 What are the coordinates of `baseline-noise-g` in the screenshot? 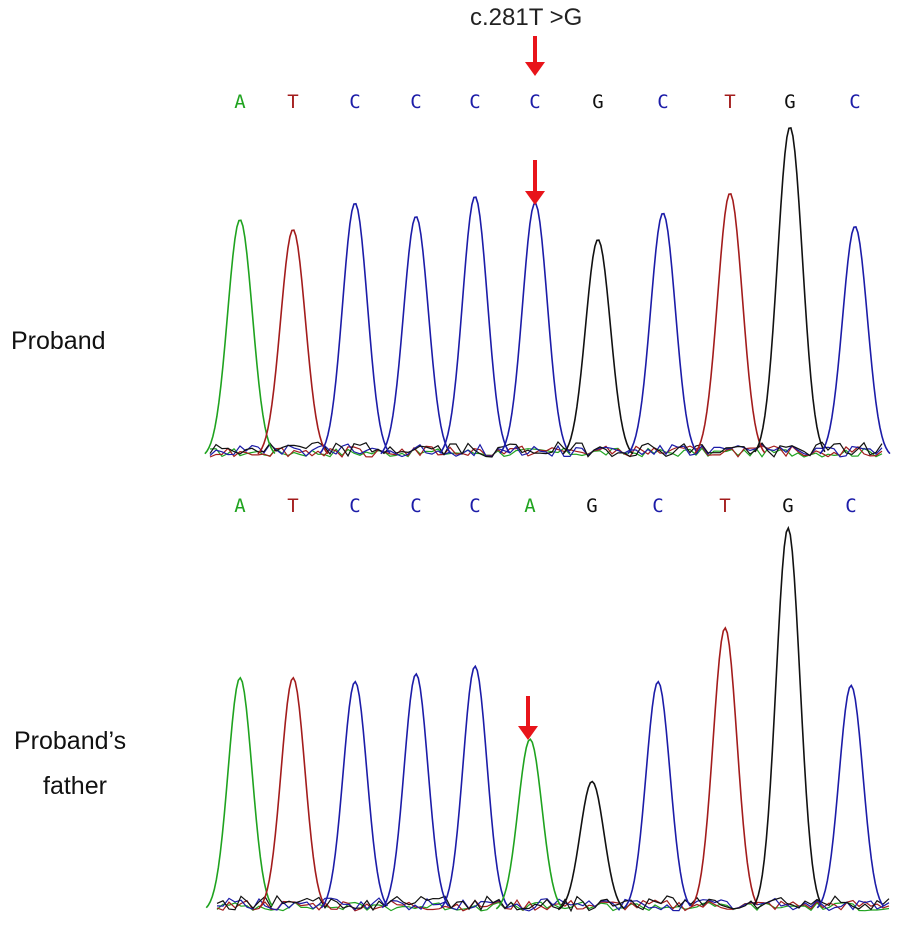 It's located at (553, 903).